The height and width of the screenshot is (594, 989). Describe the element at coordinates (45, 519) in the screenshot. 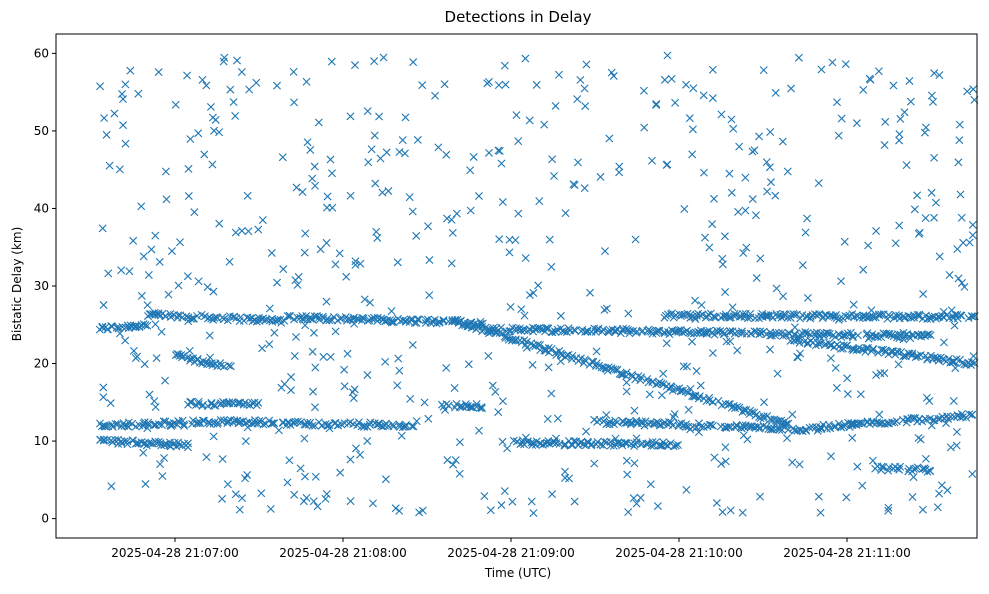

I see `y-tick-label: 0` at that location.